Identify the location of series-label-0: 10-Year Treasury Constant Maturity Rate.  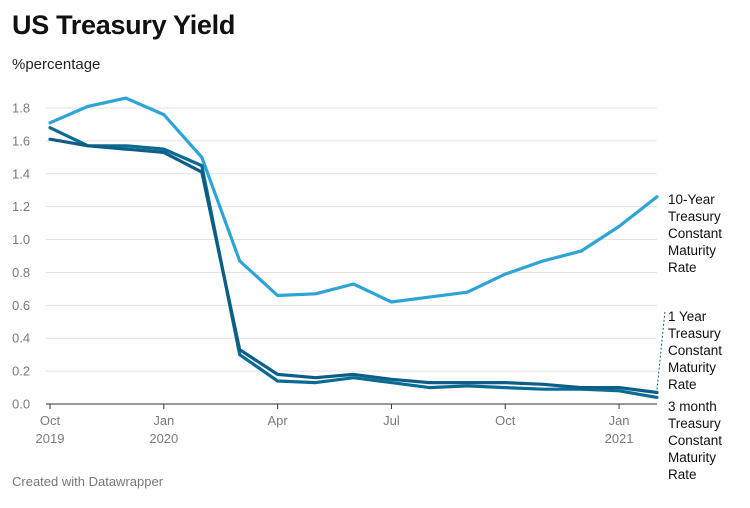
(695, 233).